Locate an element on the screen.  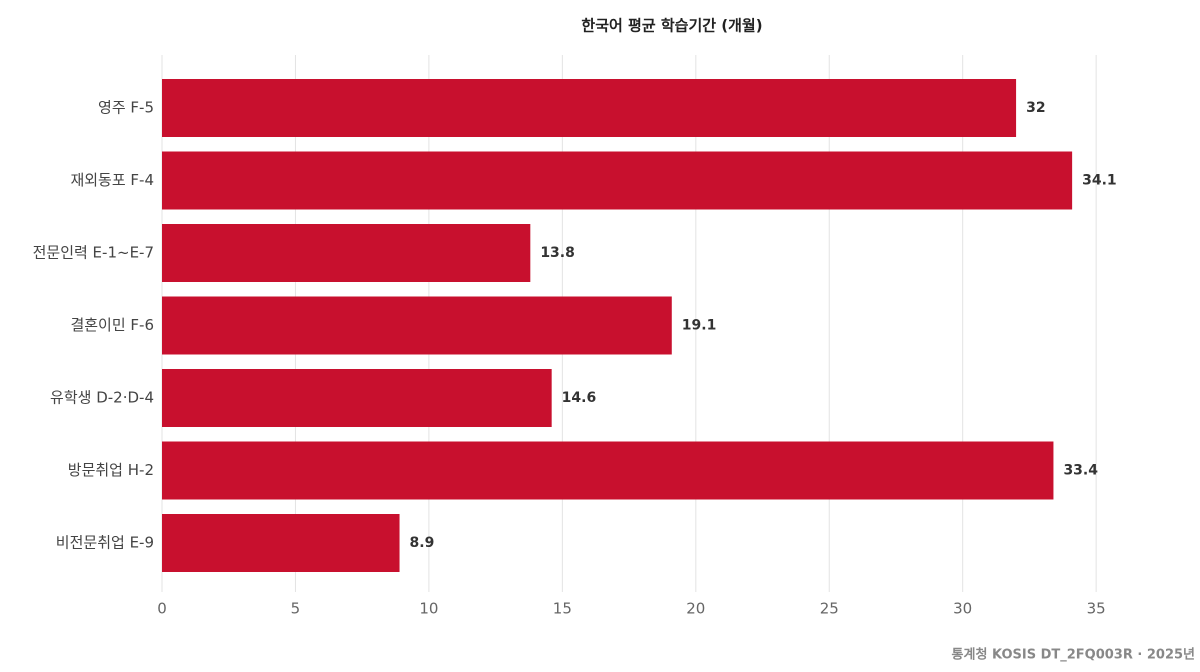
y-tick-label: 영주 F-5 is located at coordinates (126, 108).